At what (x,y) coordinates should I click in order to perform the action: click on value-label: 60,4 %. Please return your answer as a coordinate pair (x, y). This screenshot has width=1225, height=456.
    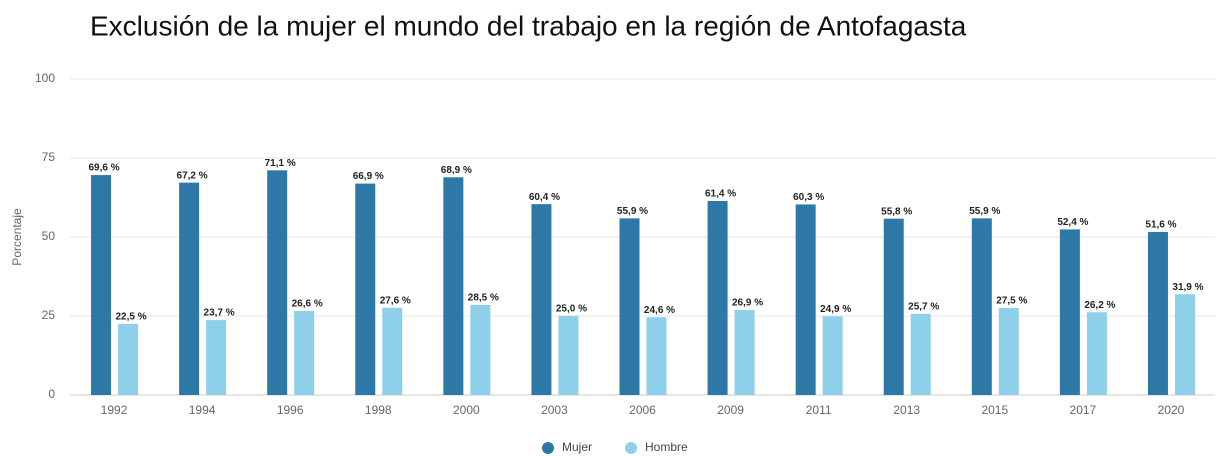
    Looking at the image, I should click on (544, 197).